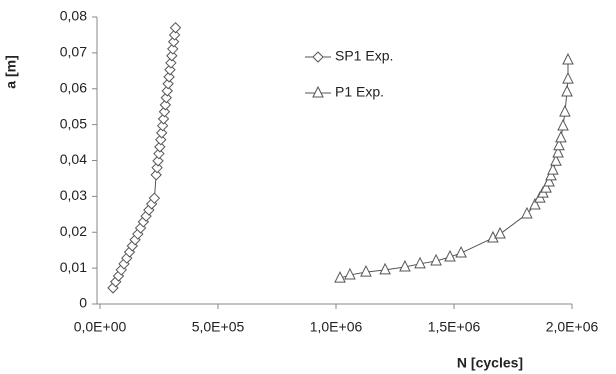 The image size is (616, 374). Describe the element at coordinates (73, 16) in the screenshot. I see `y-tick-label: 0,08` at that location.